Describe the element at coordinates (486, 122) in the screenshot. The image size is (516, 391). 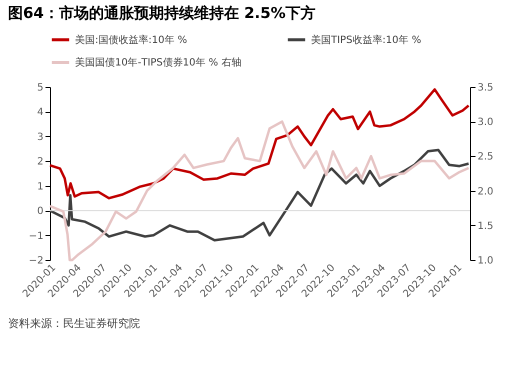
I see `y2-tick-label: 3.0` at that location.